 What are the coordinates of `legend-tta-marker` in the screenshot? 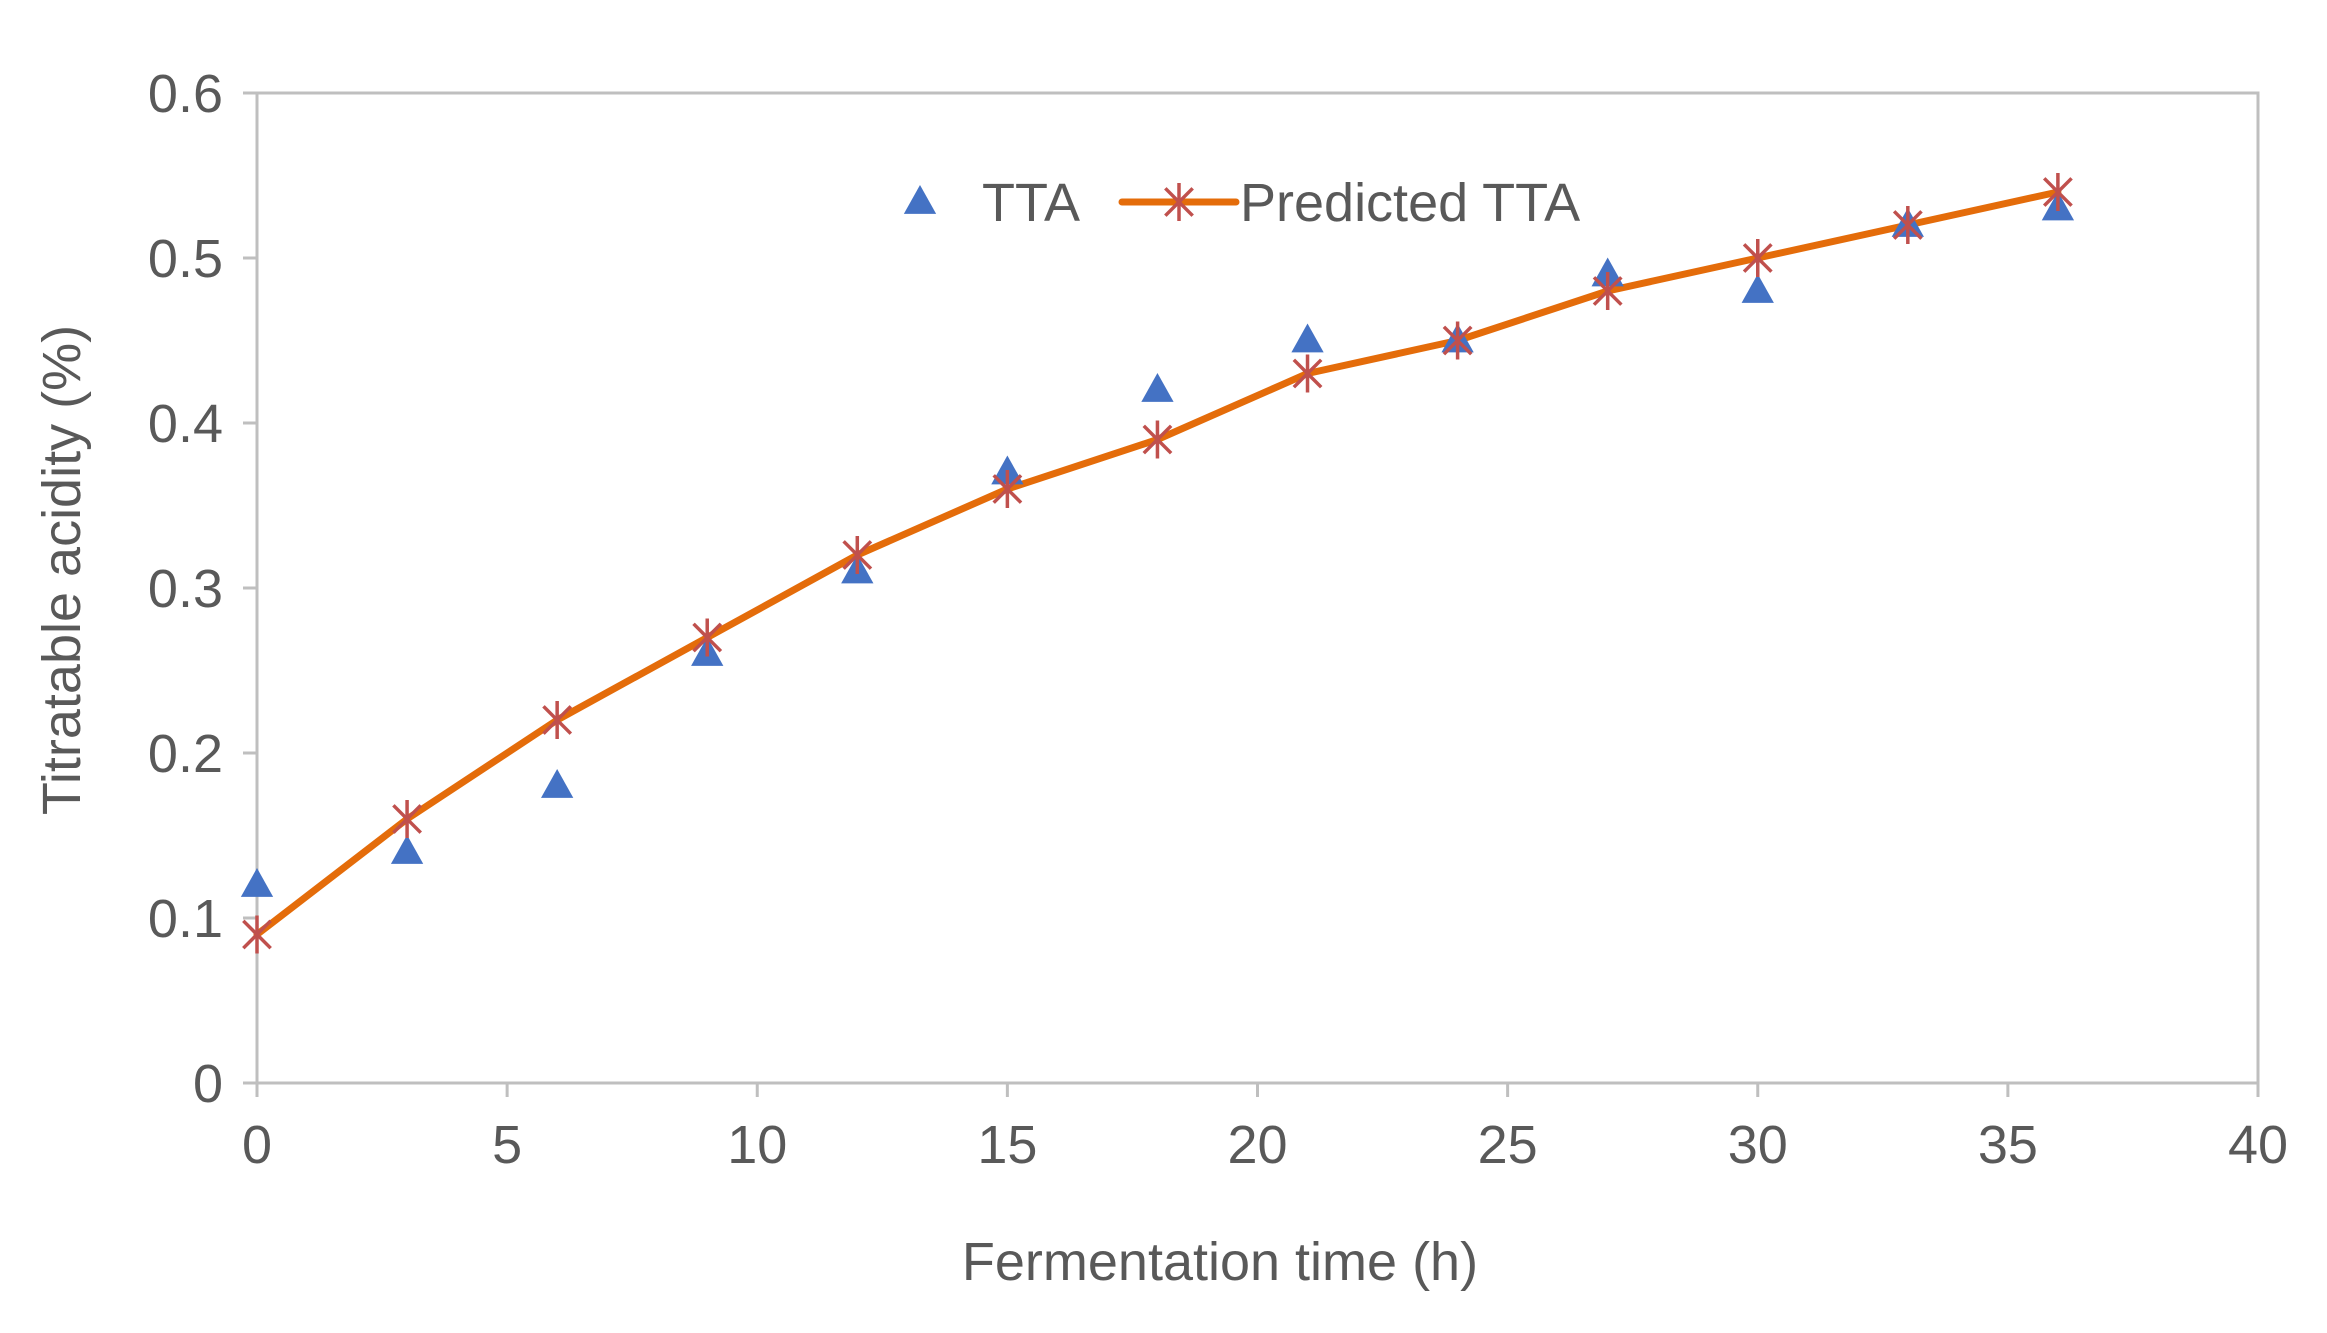 It's located at (920, 199).